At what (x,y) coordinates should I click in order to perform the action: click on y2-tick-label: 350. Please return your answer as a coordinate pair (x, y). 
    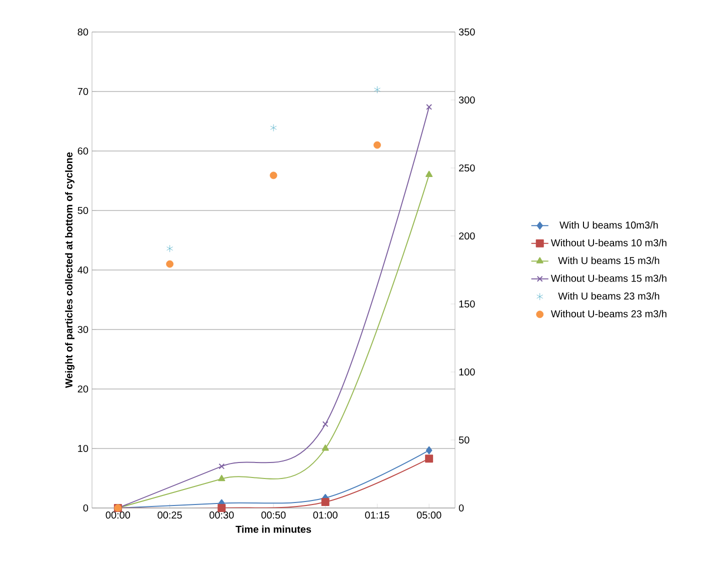
    Looking at the image, I should click on (466, 32).